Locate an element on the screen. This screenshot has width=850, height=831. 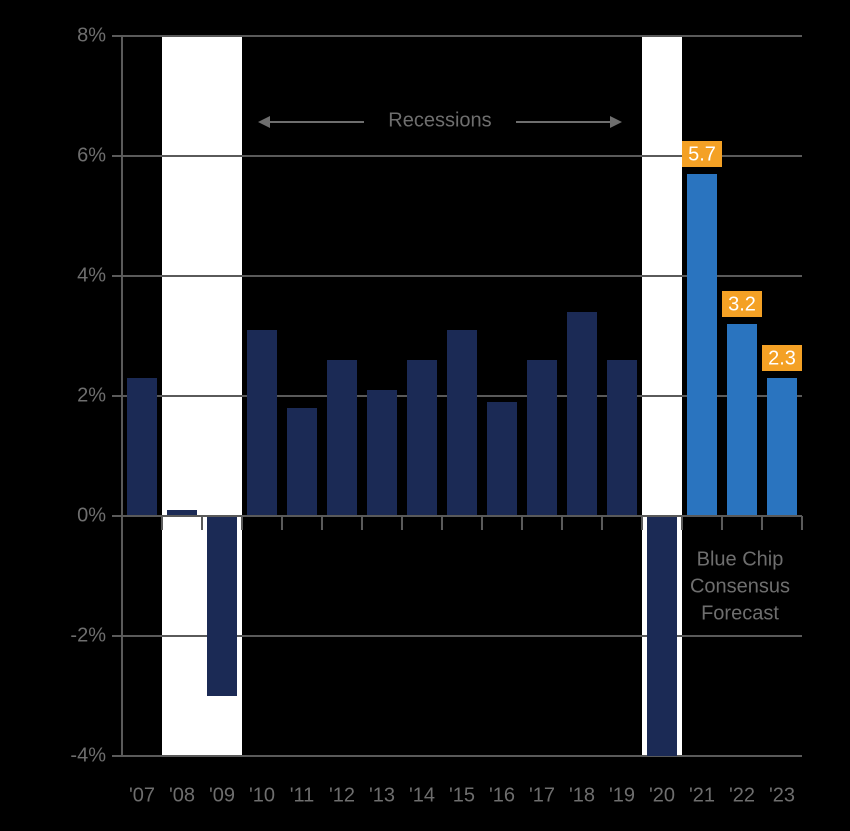
value-label: 2.3 is located at coordinates (782, 358).